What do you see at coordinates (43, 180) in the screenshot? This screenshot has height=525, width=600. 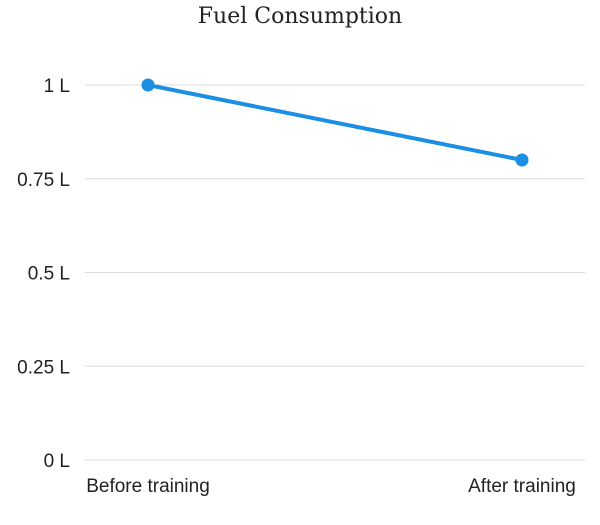 I see `y-tick-label: 0.75 L` at bounding box center [43, 180].